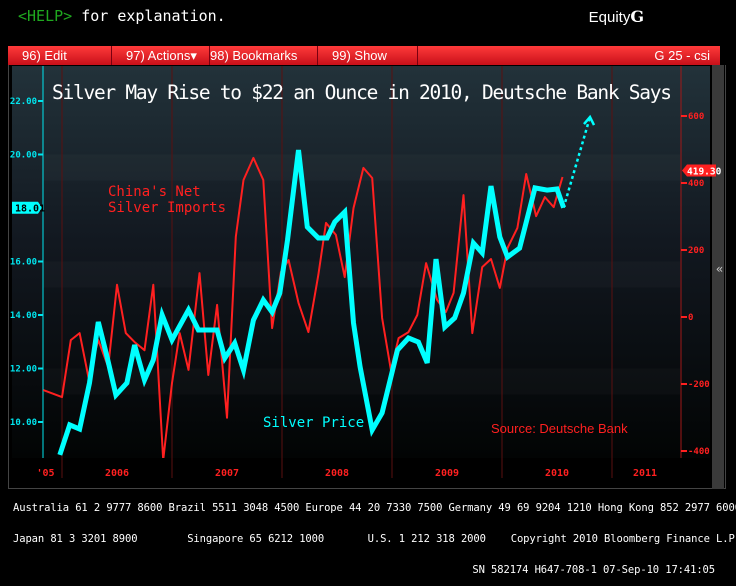 This screenshot has height=586, width=736. Describe the element at coordinates (696, 117) in the screenshot. I see `right-axis-tick-label: 600` at that location.